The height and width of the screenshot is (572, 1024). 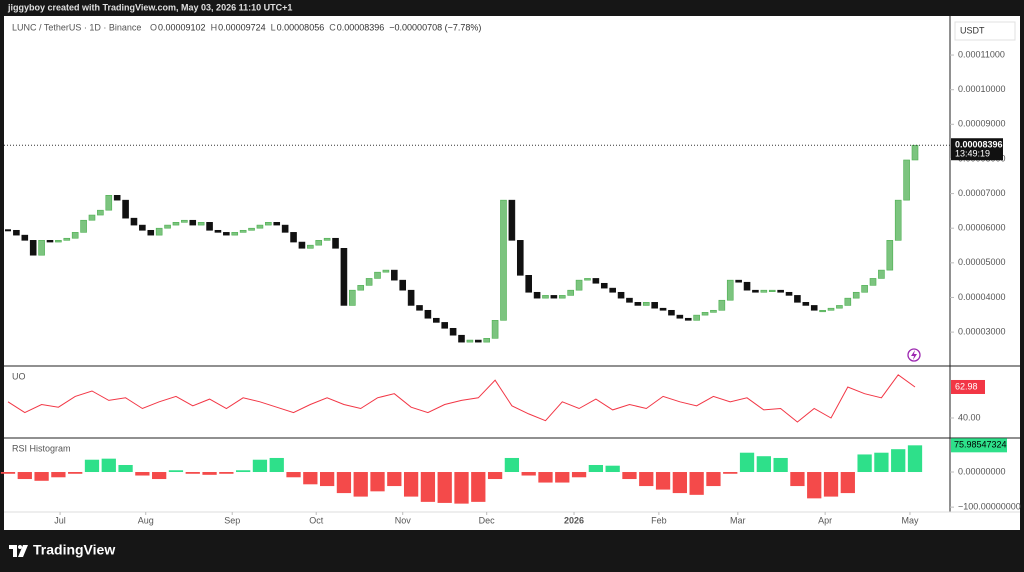 I want to click on pane-title: RSI Histogram, so click(x=41, y=448).